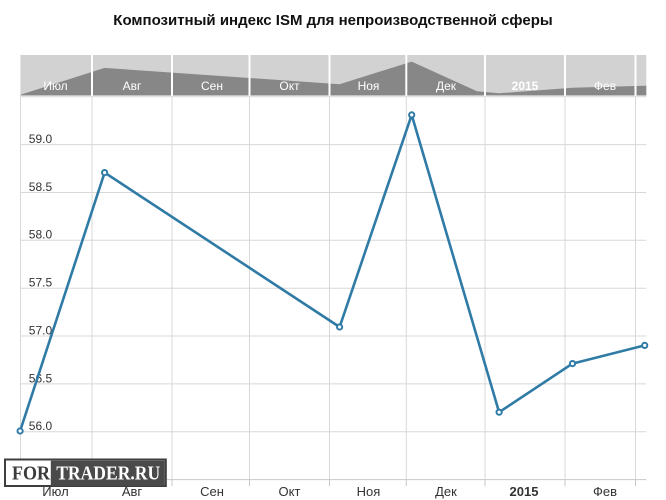 The image size is (666, 500). Describe the element at coordinates (41, 187) in the screenshot. I see `svg-text: 58.5` at that location.